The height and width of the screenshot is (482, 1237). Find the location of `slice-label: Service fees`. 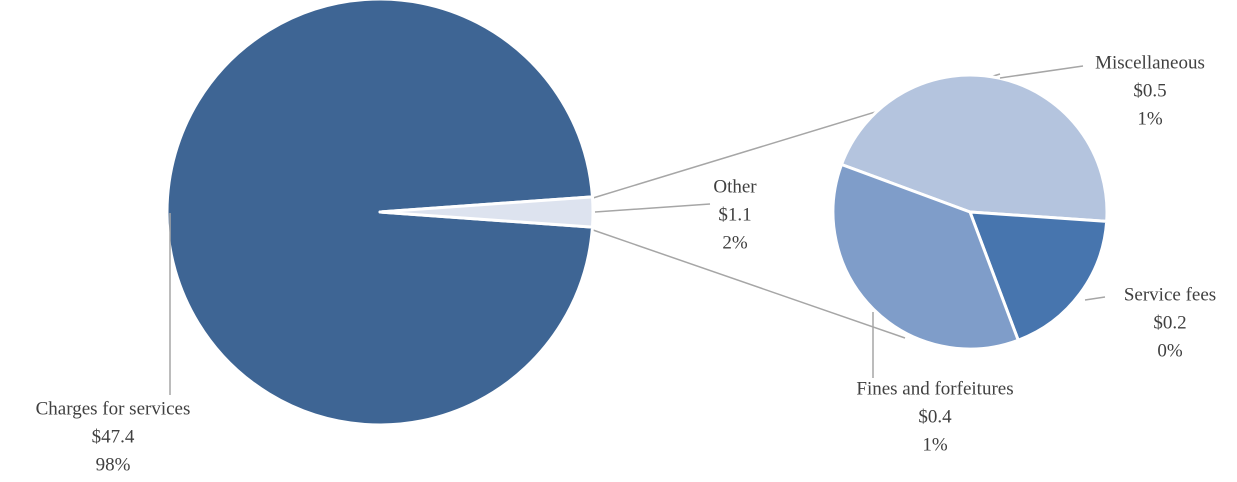

slice-label: Service fees is located at coordinates (1170, 294).